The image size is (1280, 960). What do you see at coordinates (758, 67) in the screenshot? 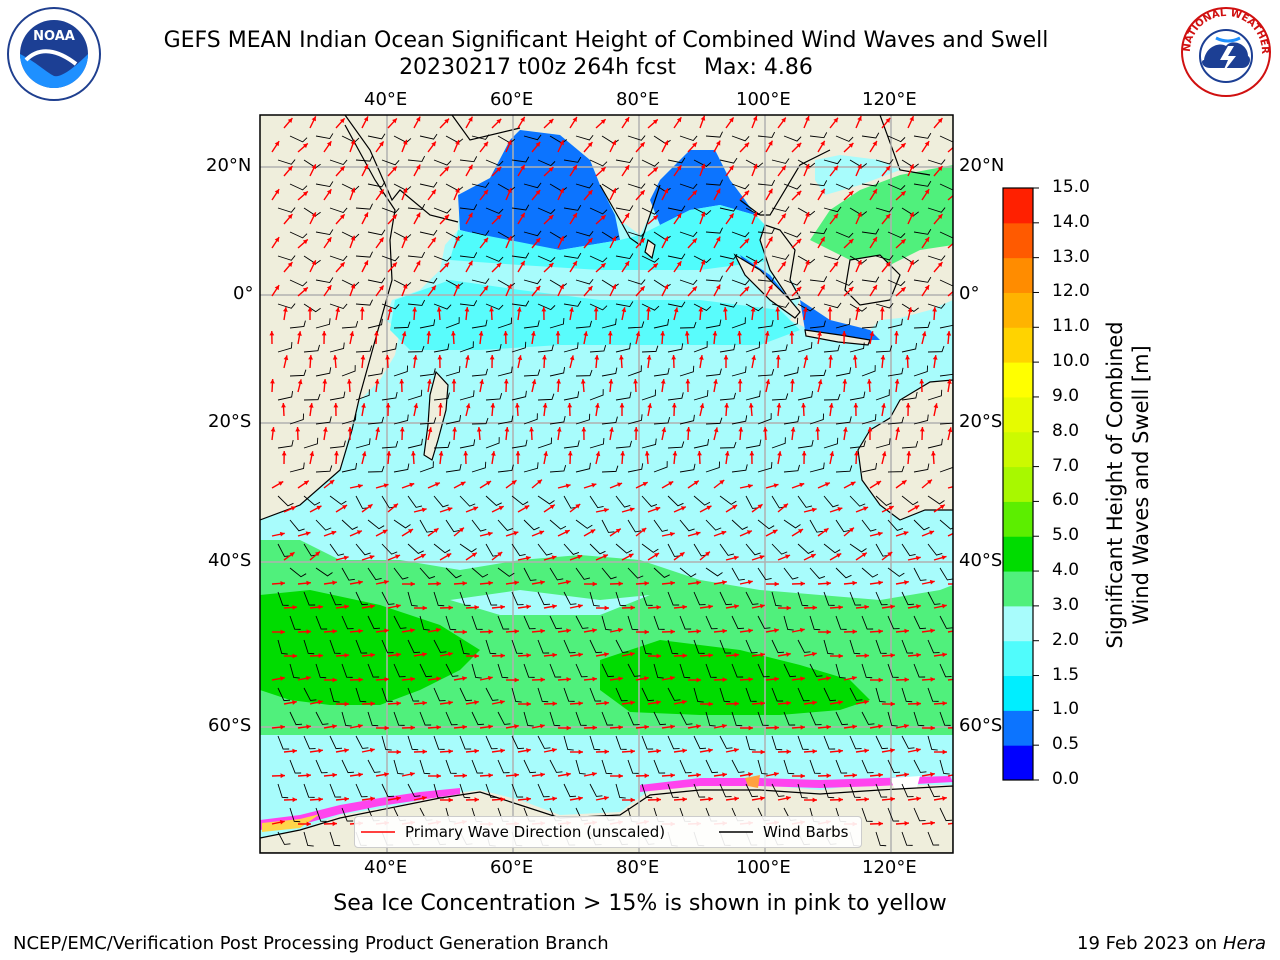
I see `max-value: Max: 4.86` at bounding box center [758, 67].